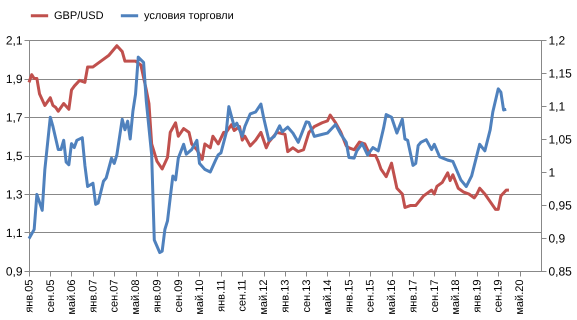 Image resolution: width=577 pixels, height=320 pixels. Describe the element at coordinates (264, 297) in the screenshot. I see `x-tick-label: май.12` at that location.